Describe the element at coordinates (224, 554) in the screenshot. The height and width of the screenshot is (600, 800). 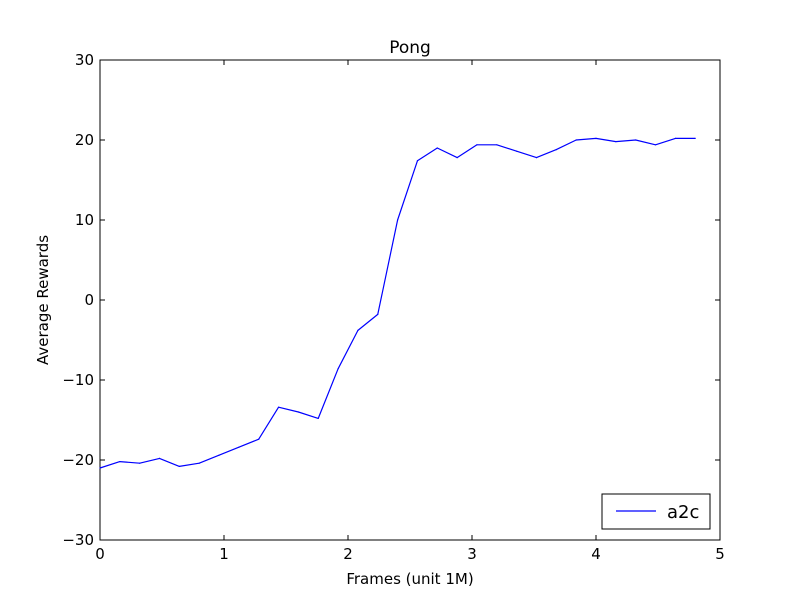
I see `x-tick-label: 1` at that location.